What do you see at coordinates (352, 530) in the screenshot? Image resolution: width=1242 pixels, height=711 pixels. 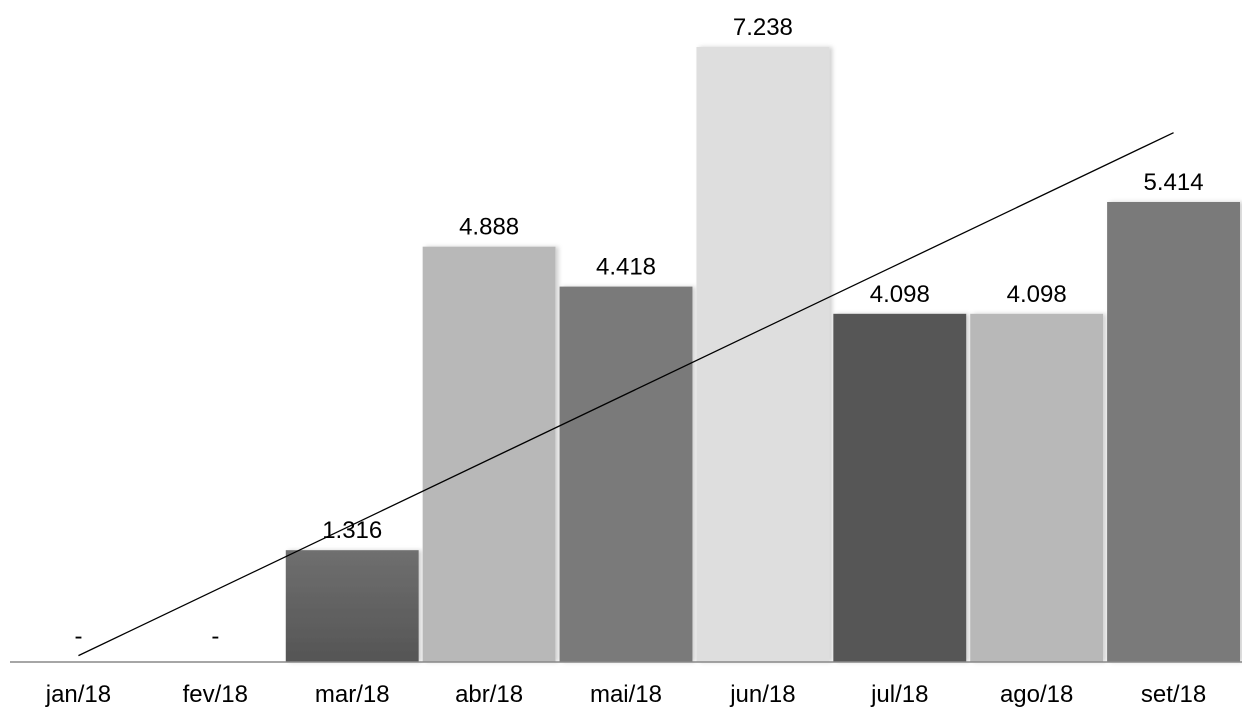 I see `data-label-mar-18: 1.316` at bounding box center [352, 530].